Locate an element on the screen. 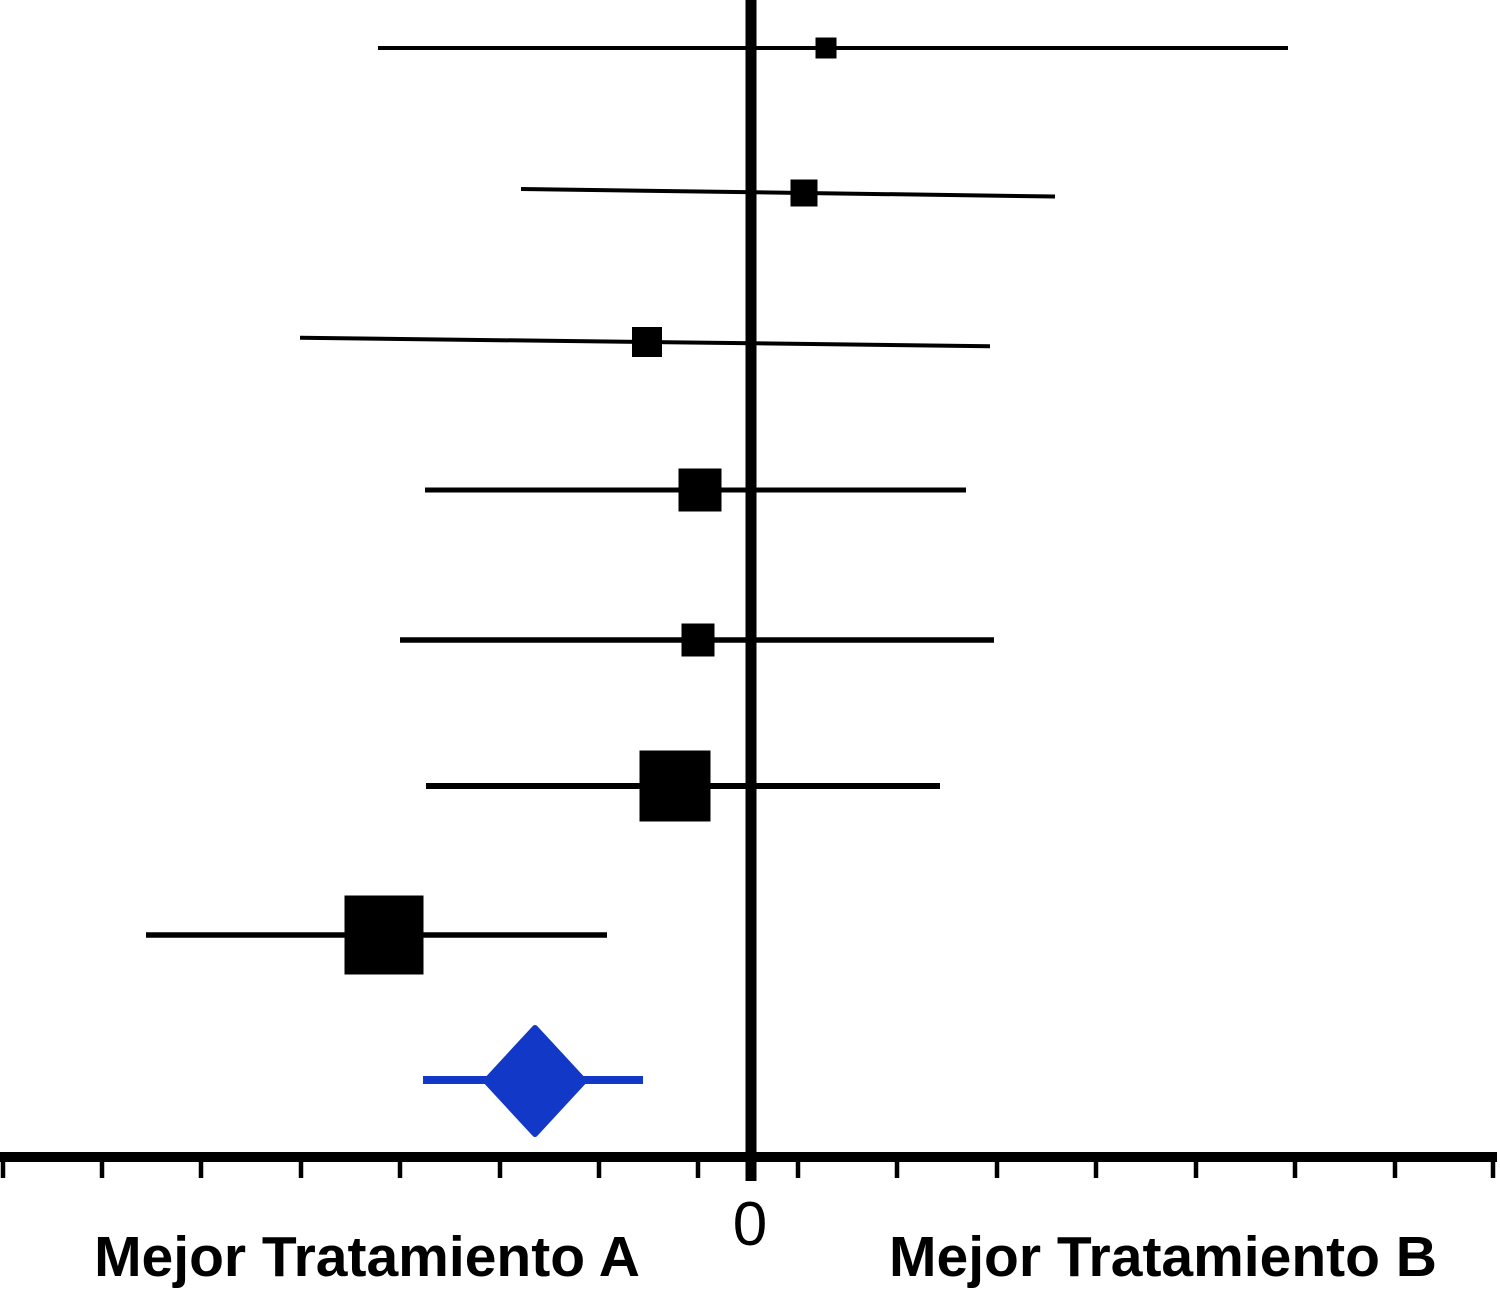 The image size is (1500, 1294). zero-line is located at coordinates (751, 590).